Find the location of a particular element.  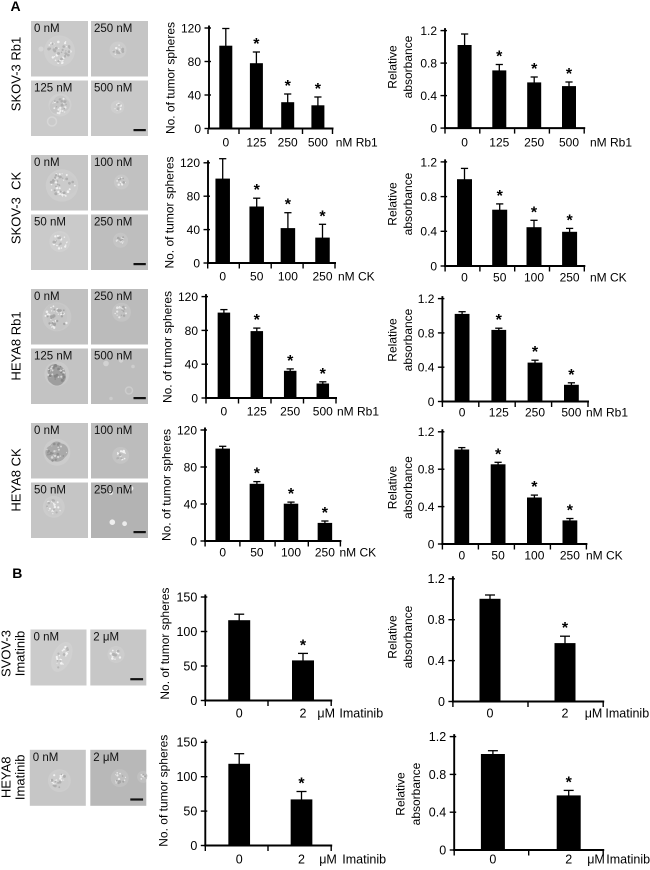

svg-text: SVOV-3 is located at coordinates (6, 653).